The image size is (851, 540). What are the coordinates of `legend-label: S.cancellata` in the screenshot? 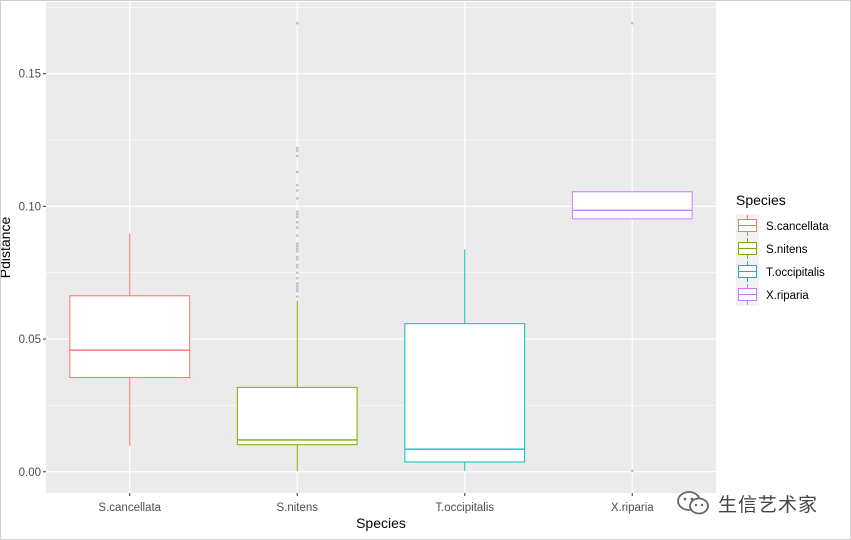 It's located at (797, 227).